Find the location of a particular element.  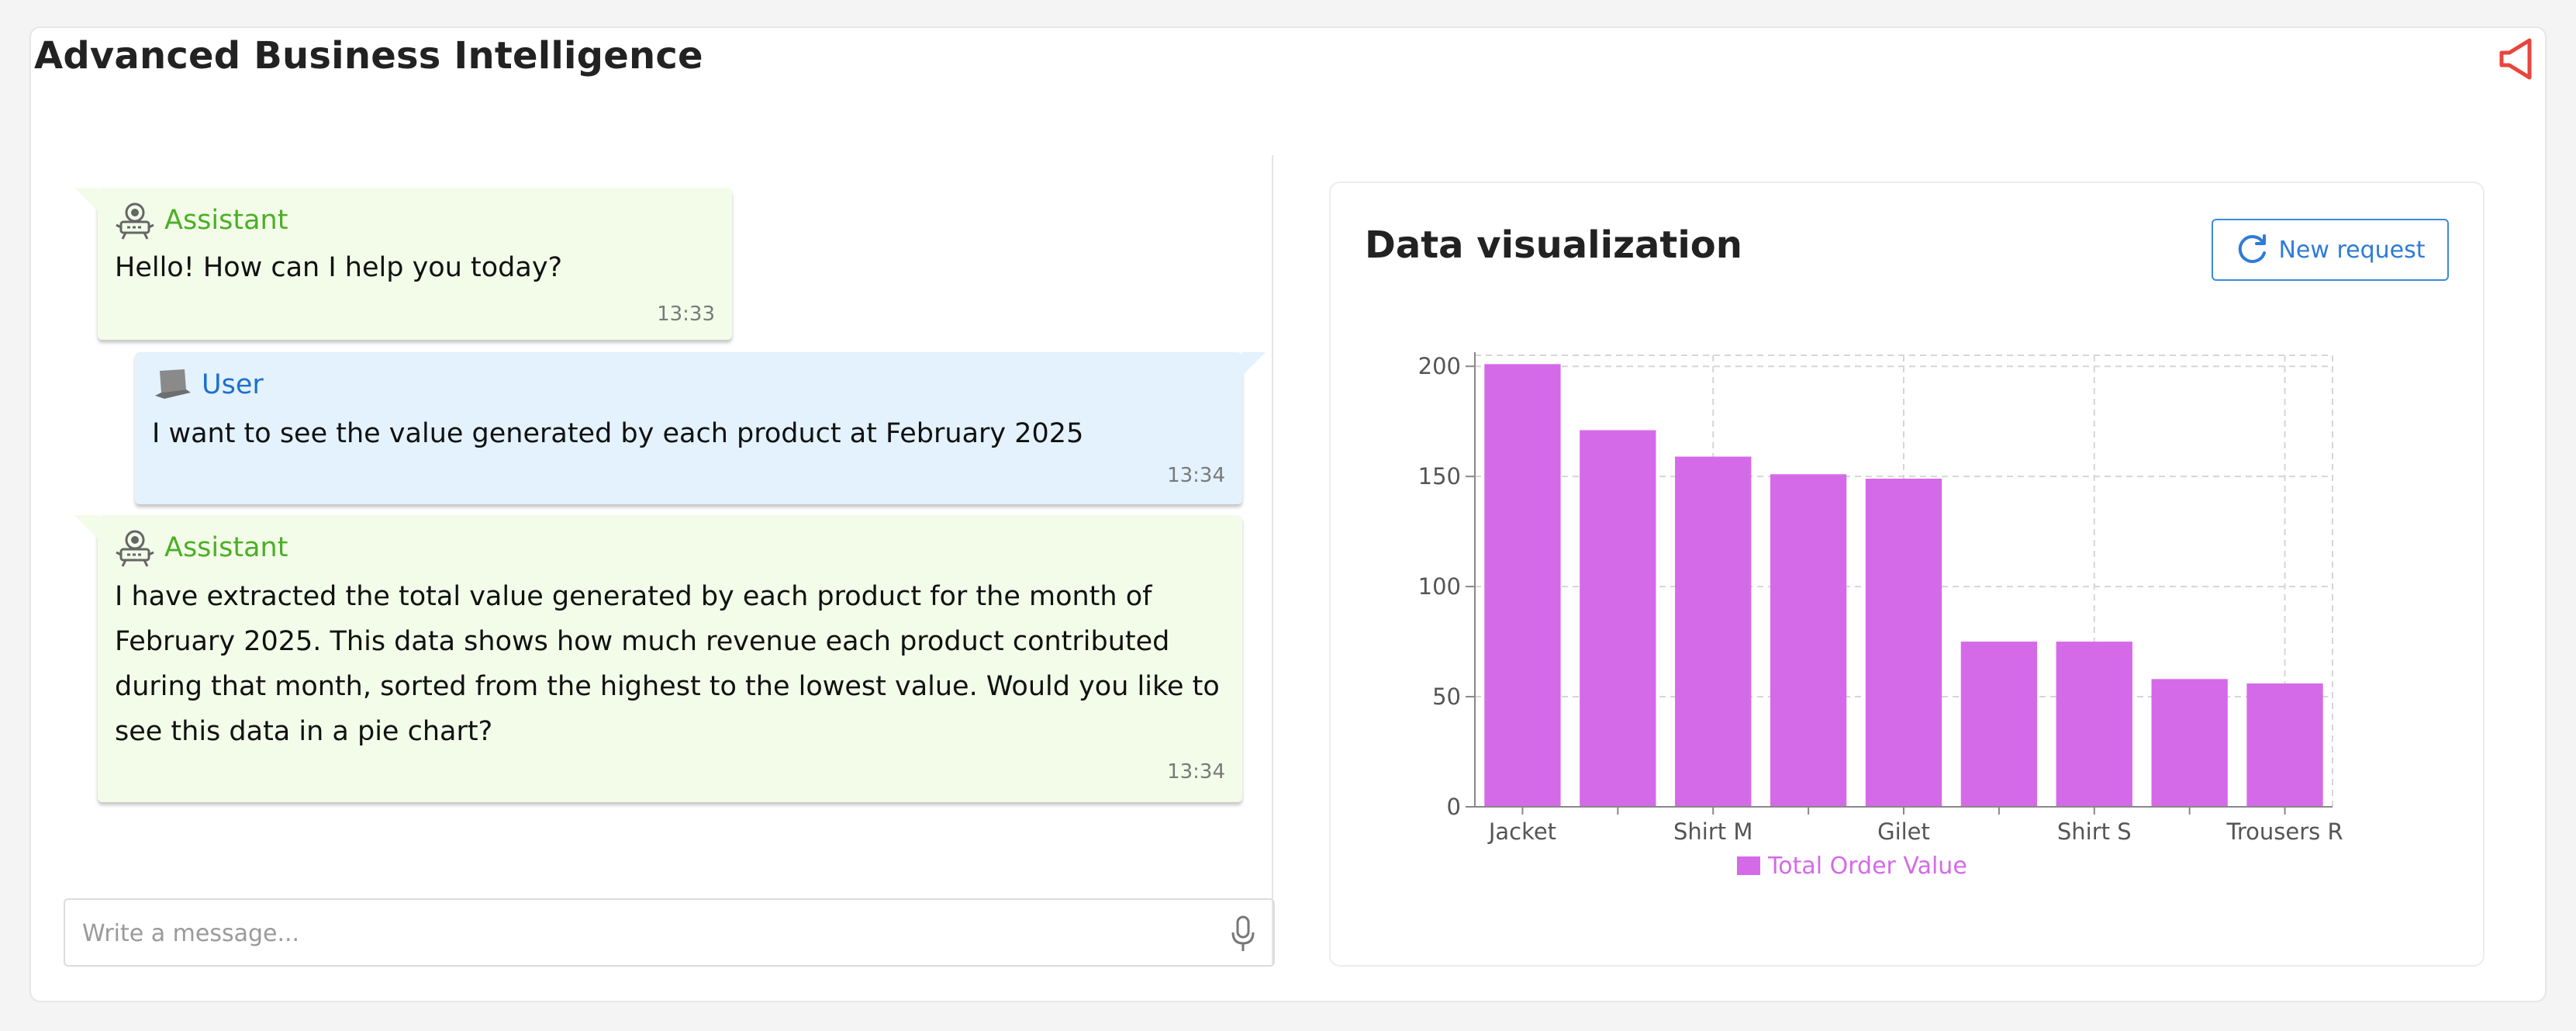

legend-swatch is located at coordinates (1748, 865).